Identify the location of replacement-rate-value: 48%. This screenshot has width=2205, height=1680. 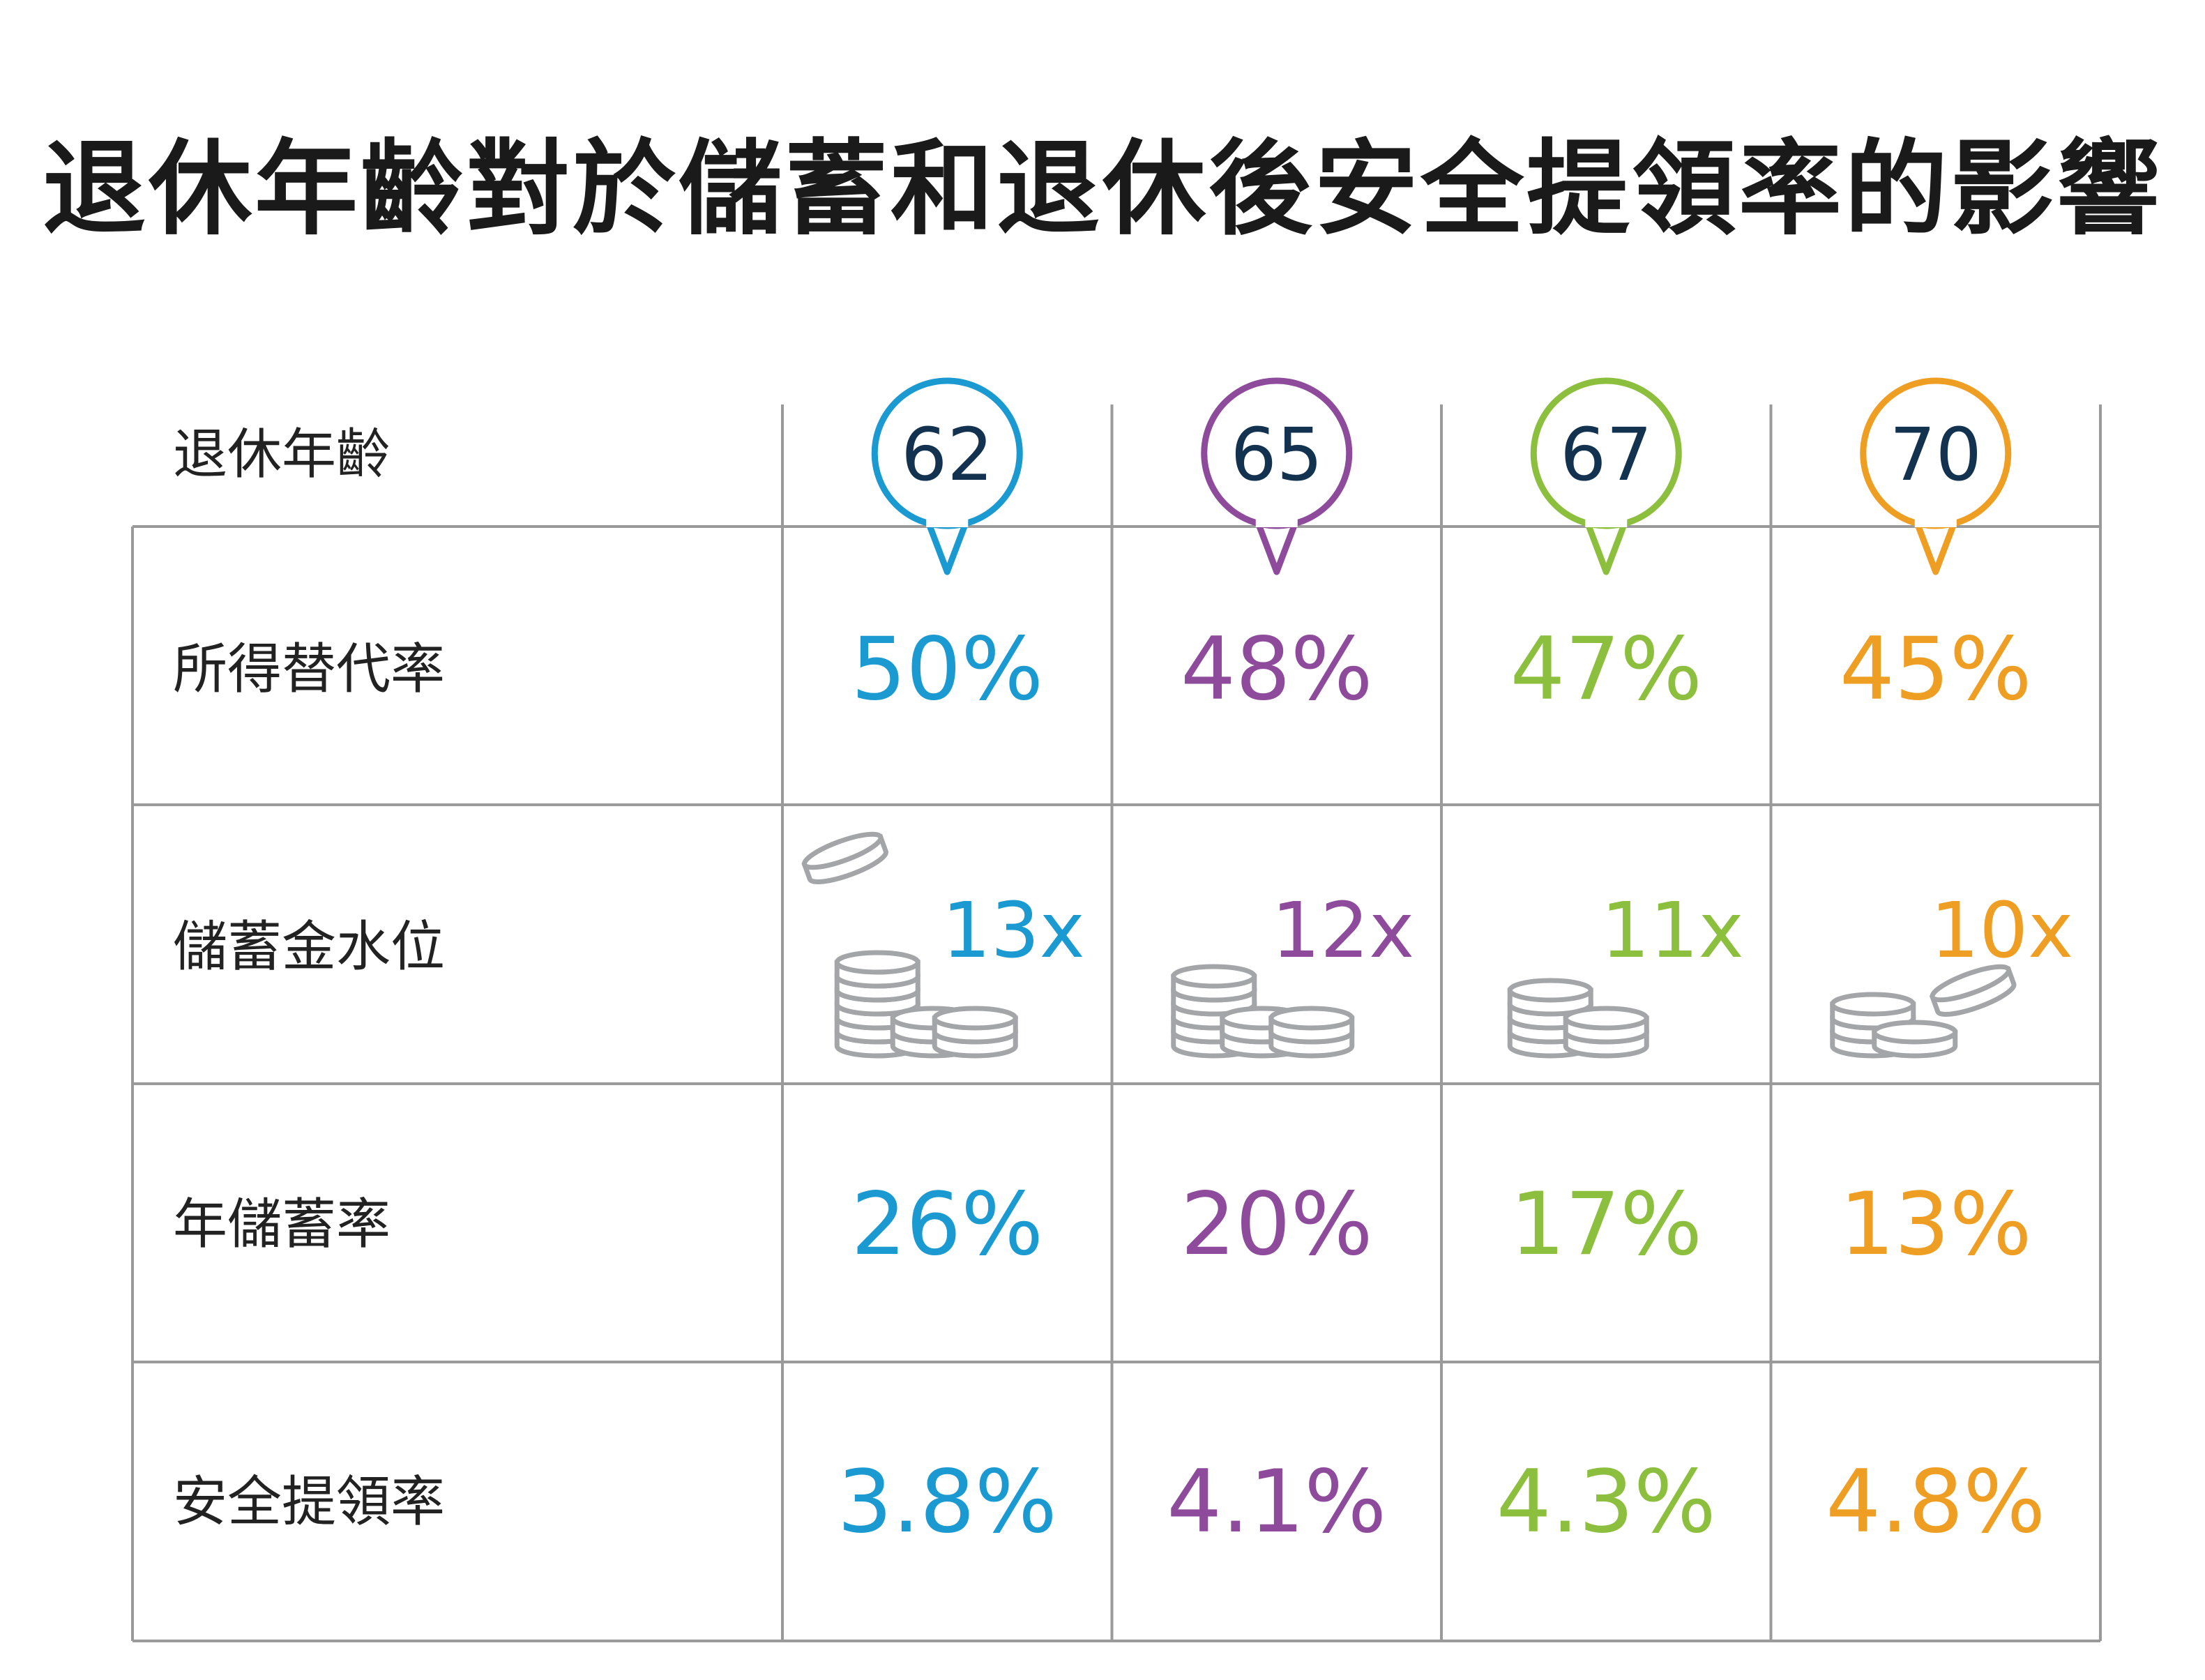
(1277, 669).